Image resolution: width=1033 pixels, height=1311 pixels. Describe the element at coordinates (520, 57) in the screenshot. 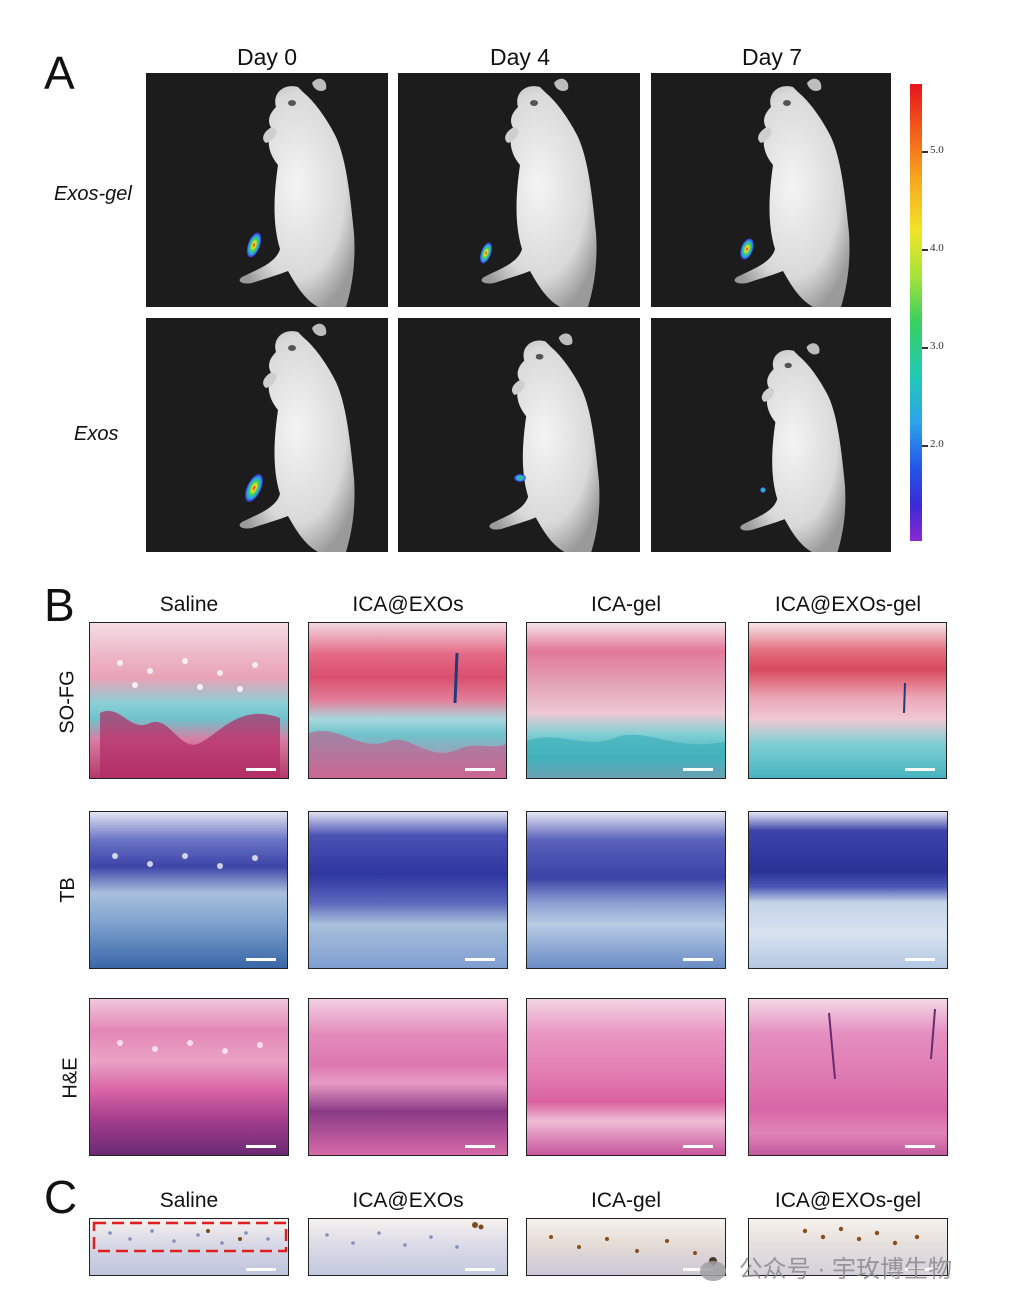

I see `panel-a-column-header: Day 4` at that location.